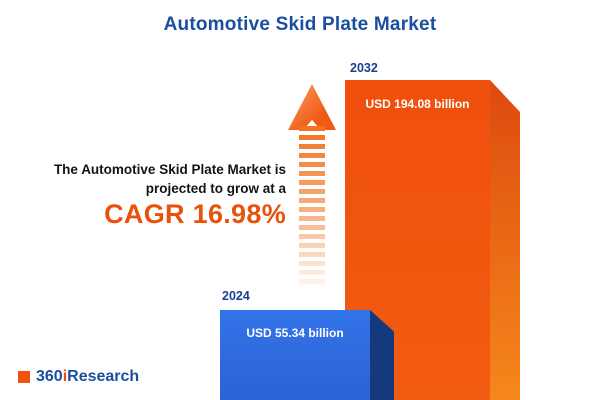  I want to click on brand-logo: 360 i Research, so click(78, 377).